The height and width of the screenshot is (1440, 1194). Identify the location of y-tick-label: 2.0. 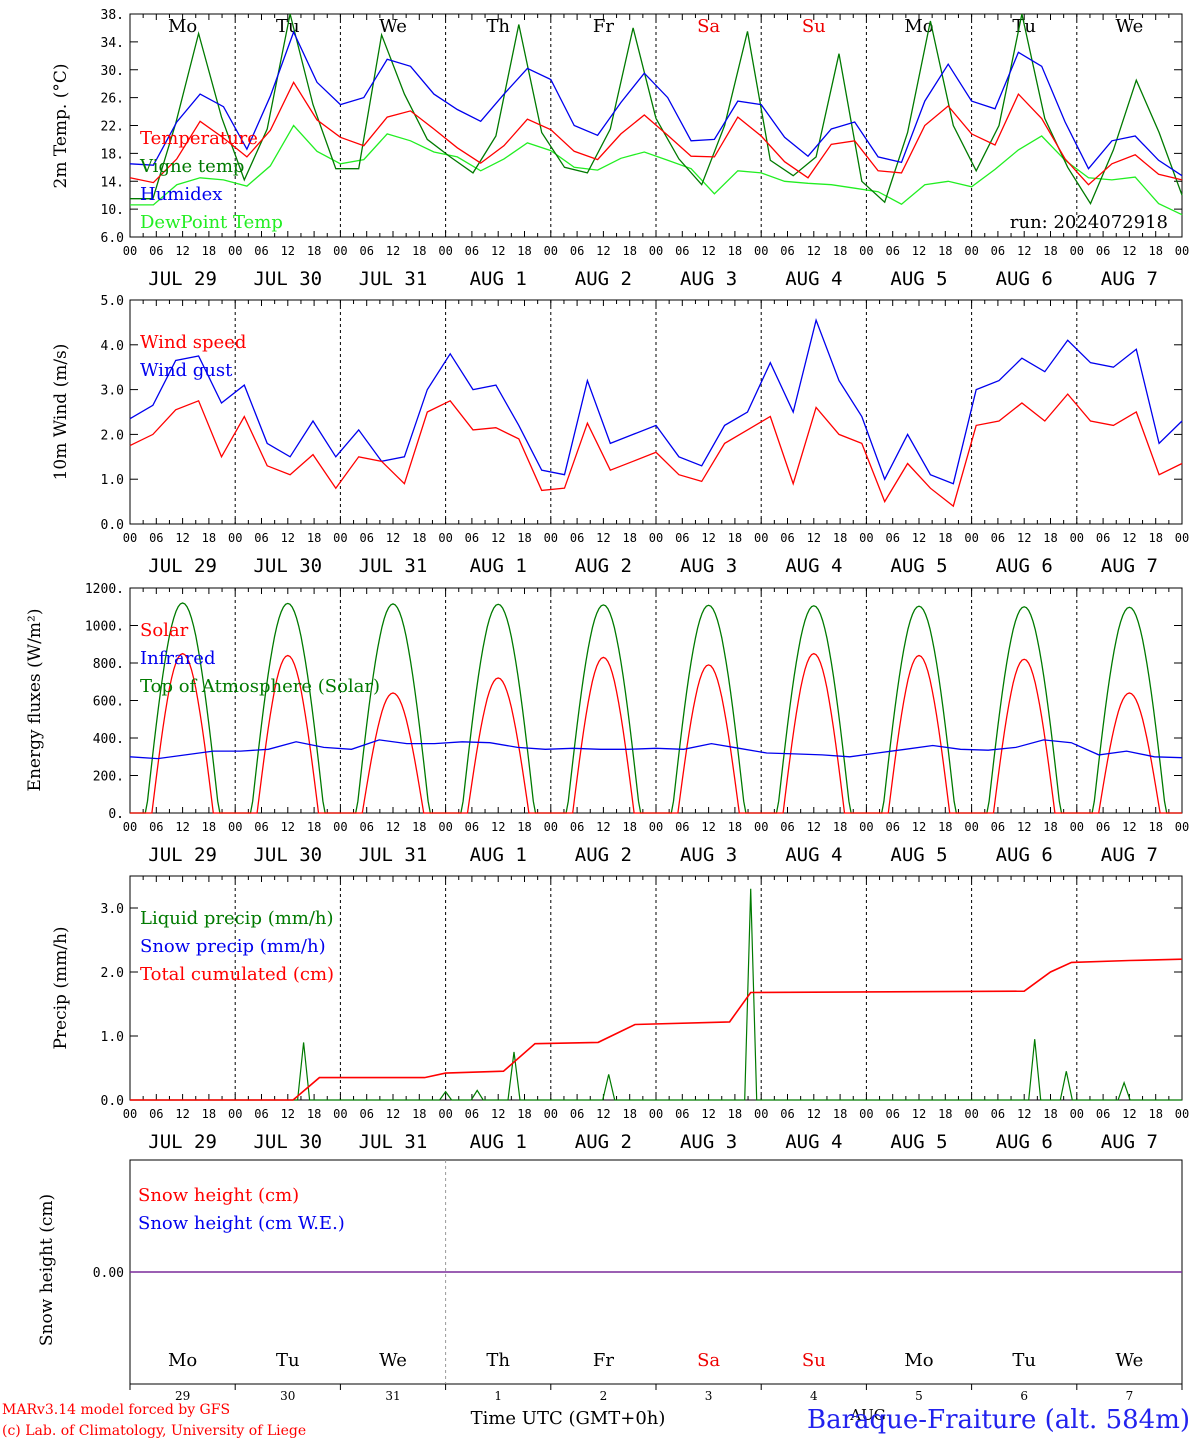
(112, 973).